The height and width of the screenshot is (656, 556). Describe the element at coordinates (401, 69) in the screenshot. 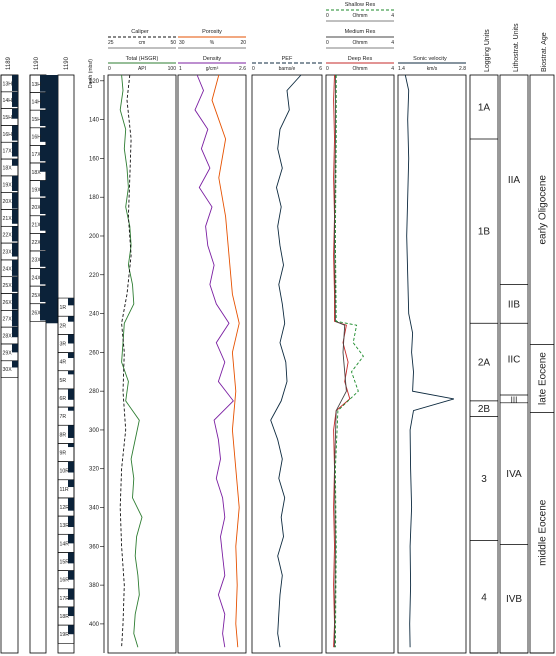

I see `sonic-min: 1.4` at that location.